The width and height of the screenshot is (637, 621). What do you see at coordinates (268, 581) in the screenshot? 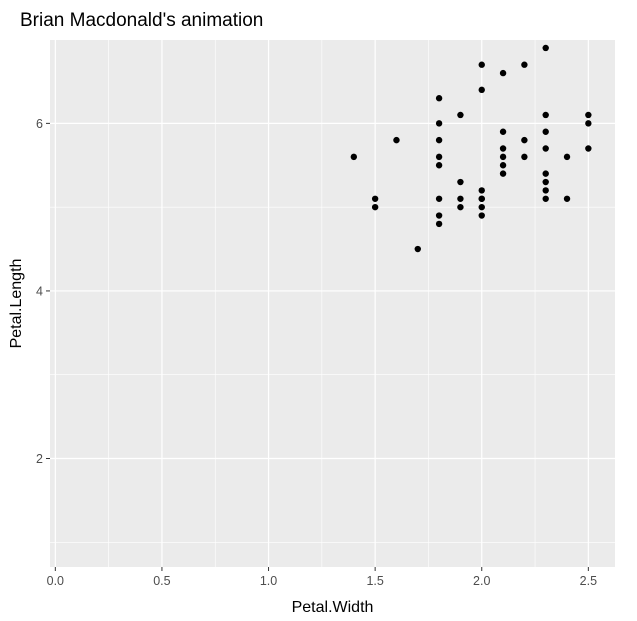
I see `x-tick-label: 1.0` at bounding box center [268, 581].